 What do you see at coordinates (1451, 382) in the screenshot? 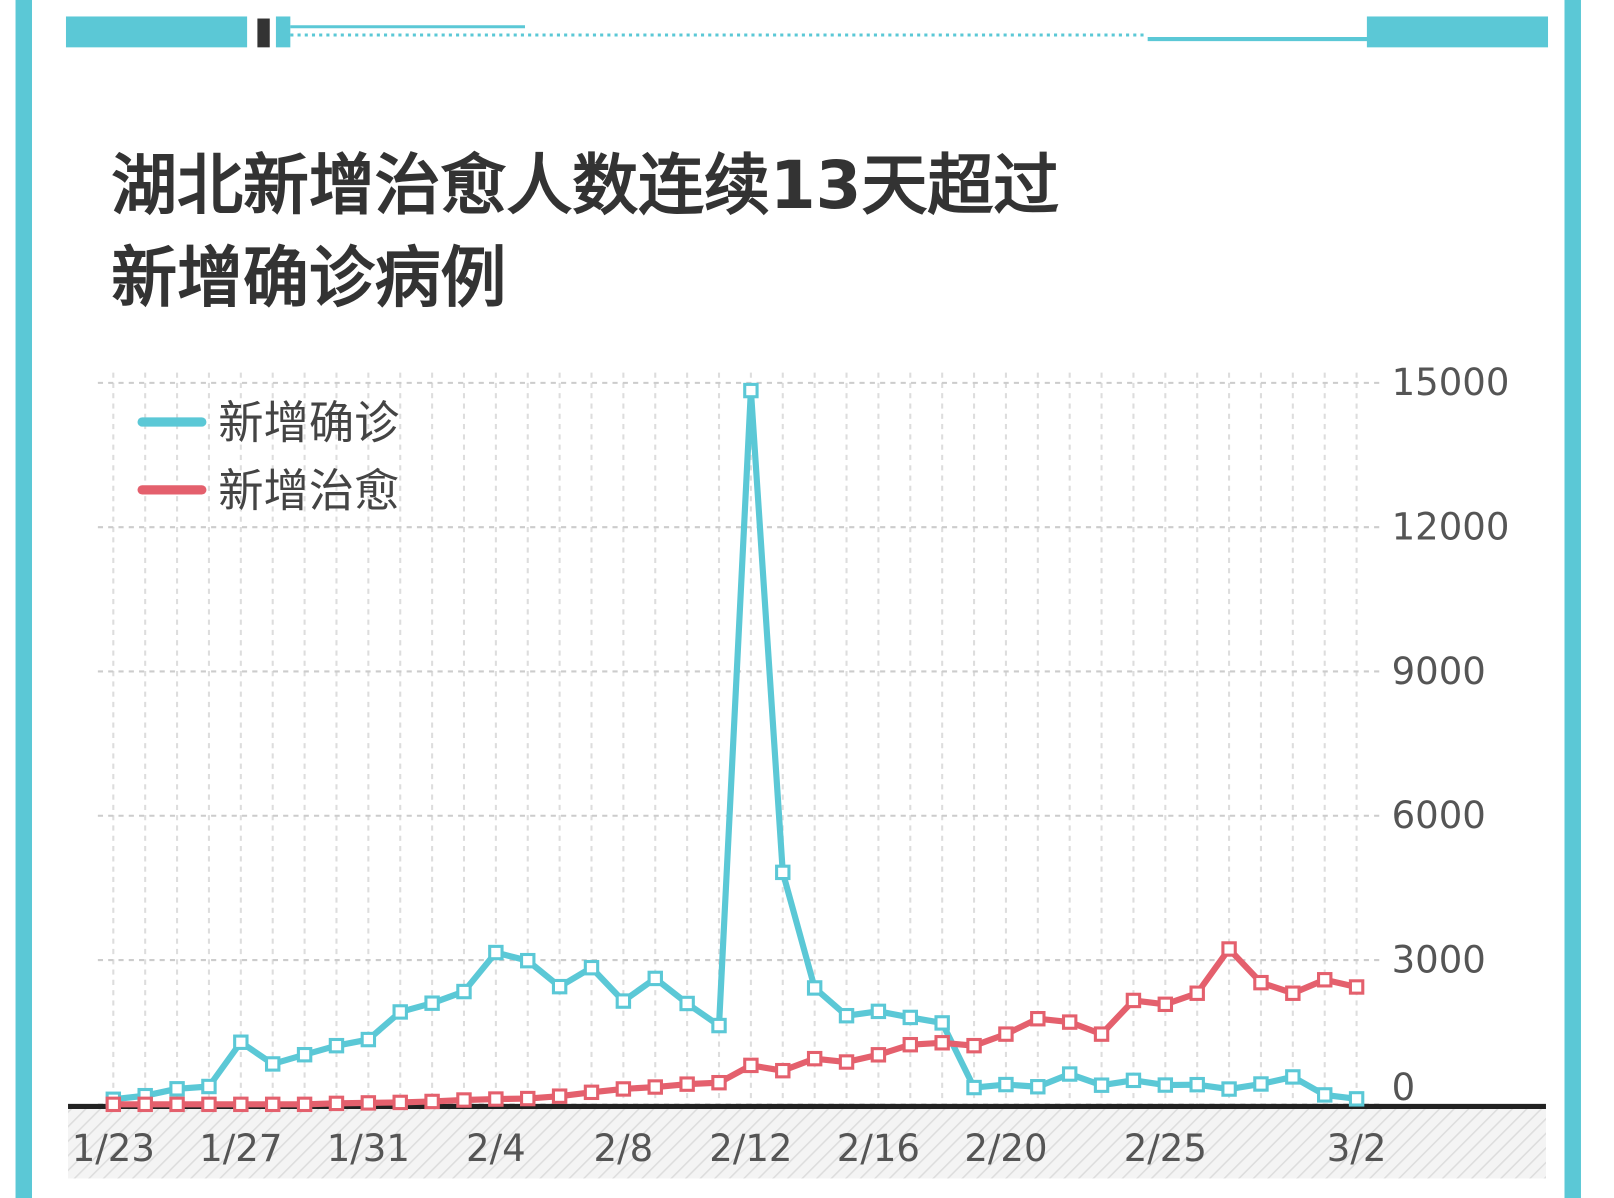
I see `y-tick-label: 15000` at bounding box center [1451, 382].